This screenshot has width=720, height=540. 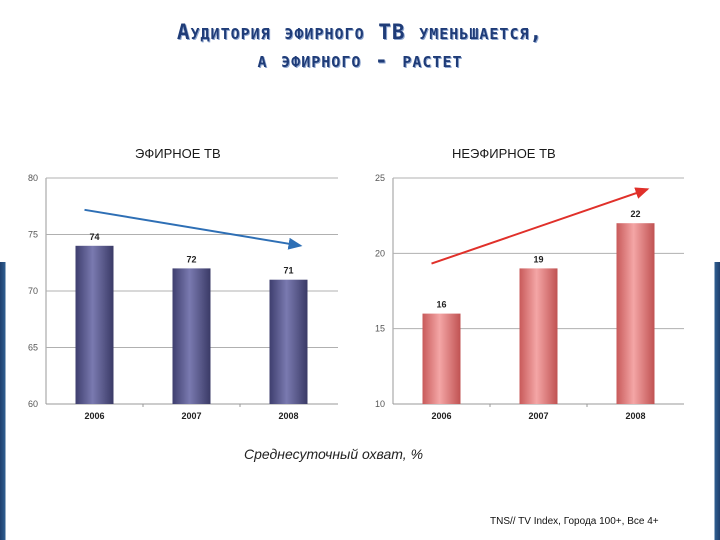 I want to click on left-data-label: 71, so click(x=288, y=271).